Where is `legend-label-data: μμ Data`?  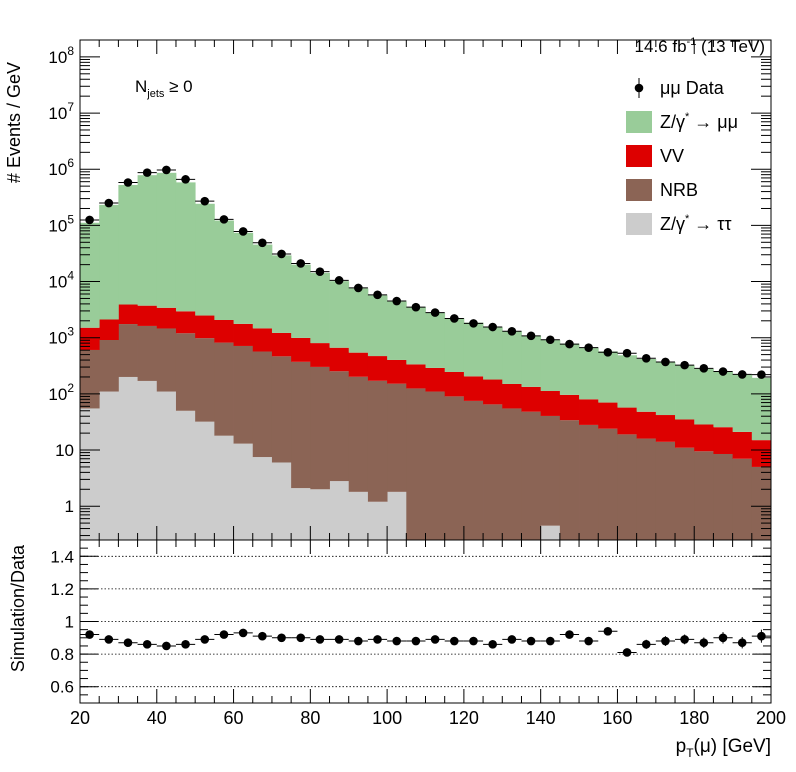
legend-label-data: μμ Data is located at coordinates (692, 88).